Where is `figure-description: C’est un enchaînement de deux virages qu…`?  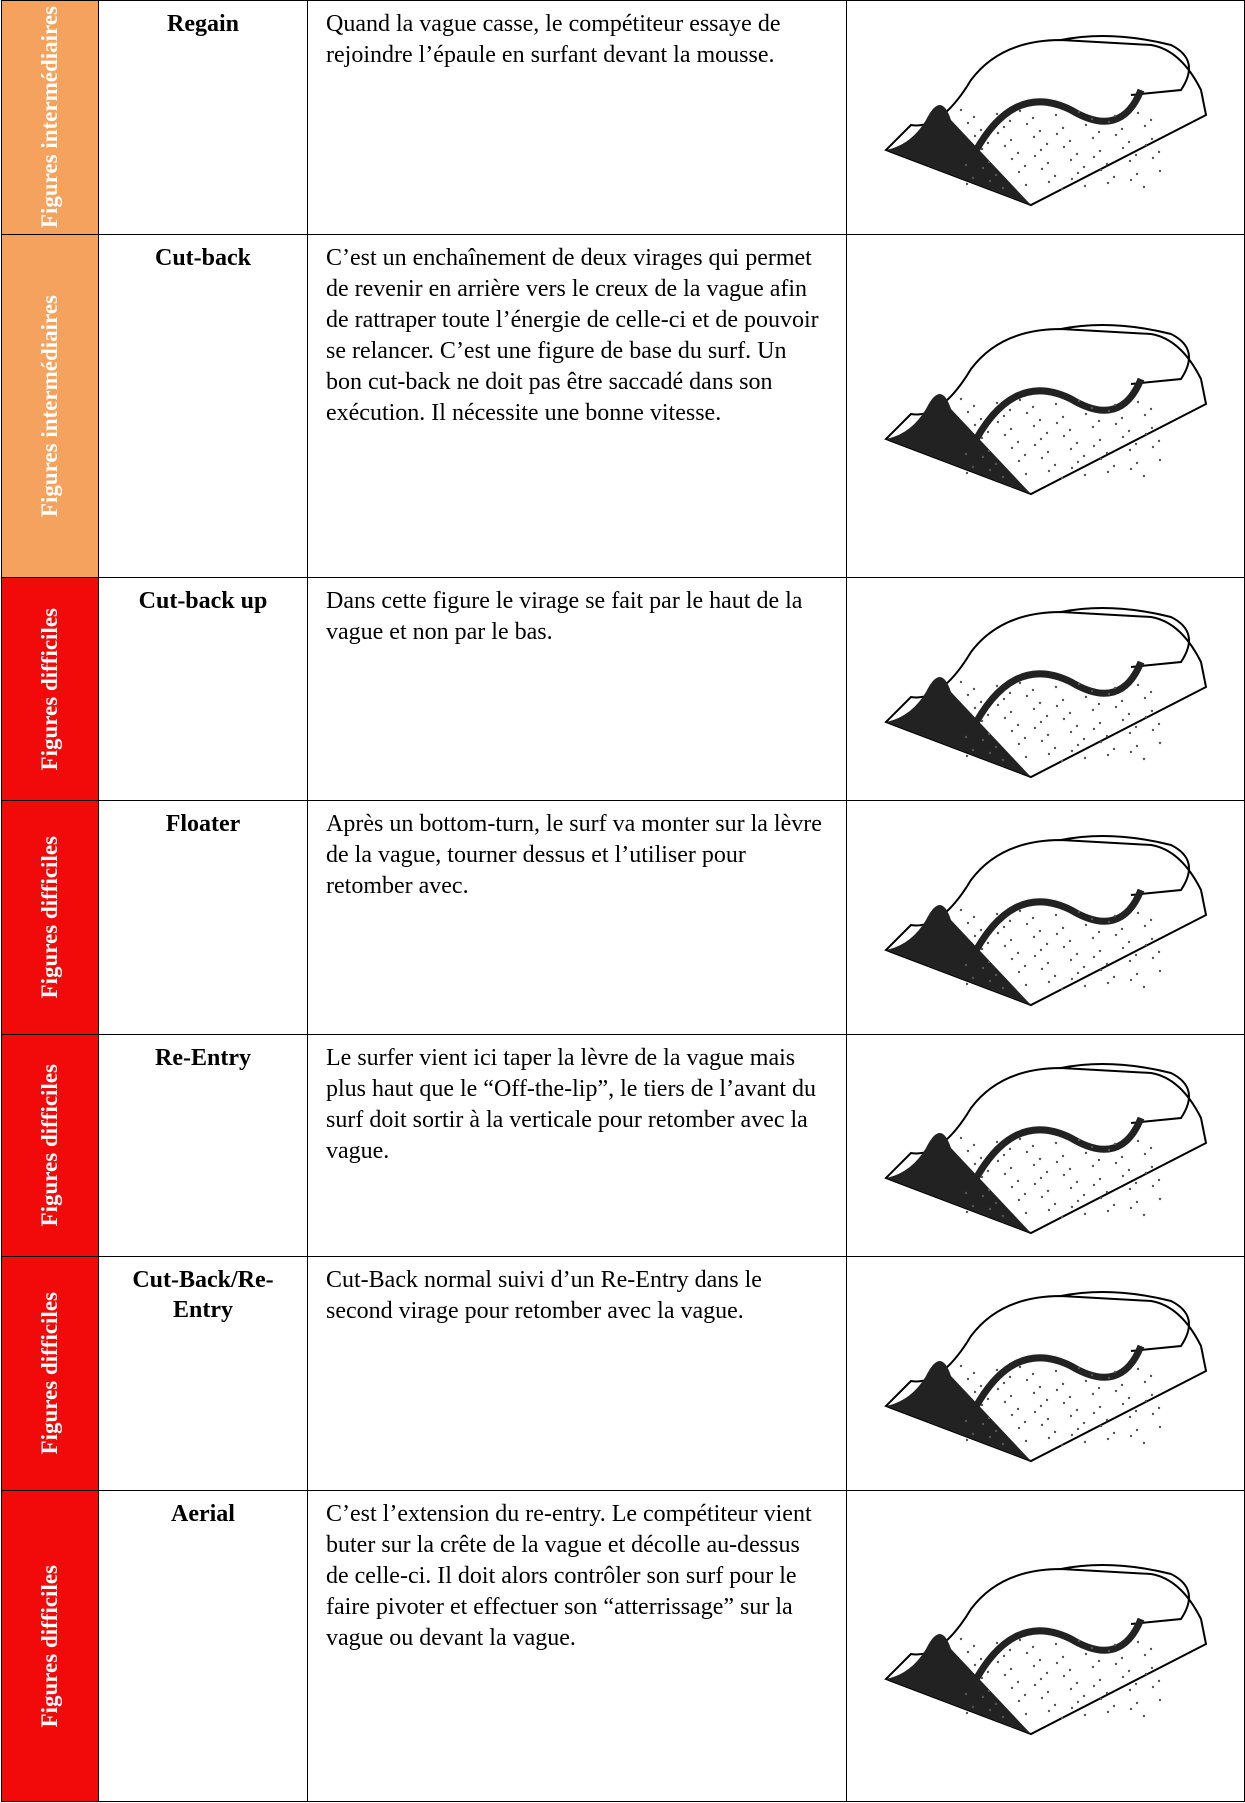 figure-description: C’est un enchaînement de deux virages qu… is located at coordinates (577, 406).